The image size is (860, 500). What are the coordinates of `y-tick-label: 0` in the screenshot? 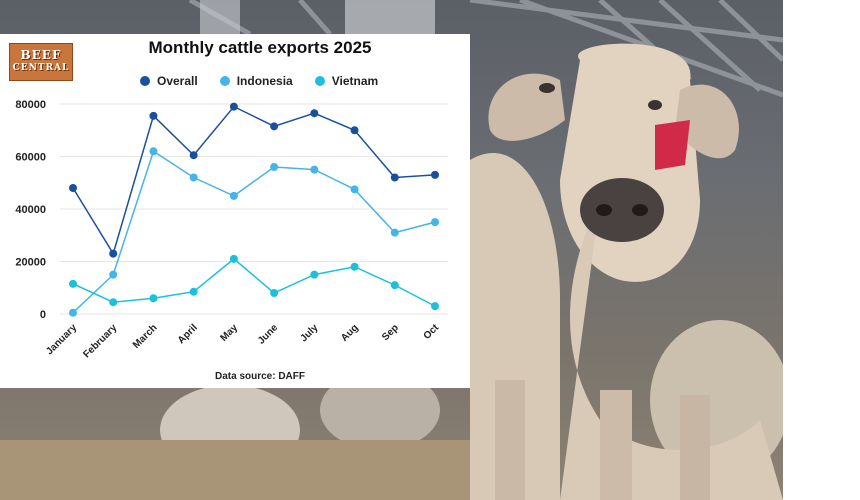 It's located at (43, 315).